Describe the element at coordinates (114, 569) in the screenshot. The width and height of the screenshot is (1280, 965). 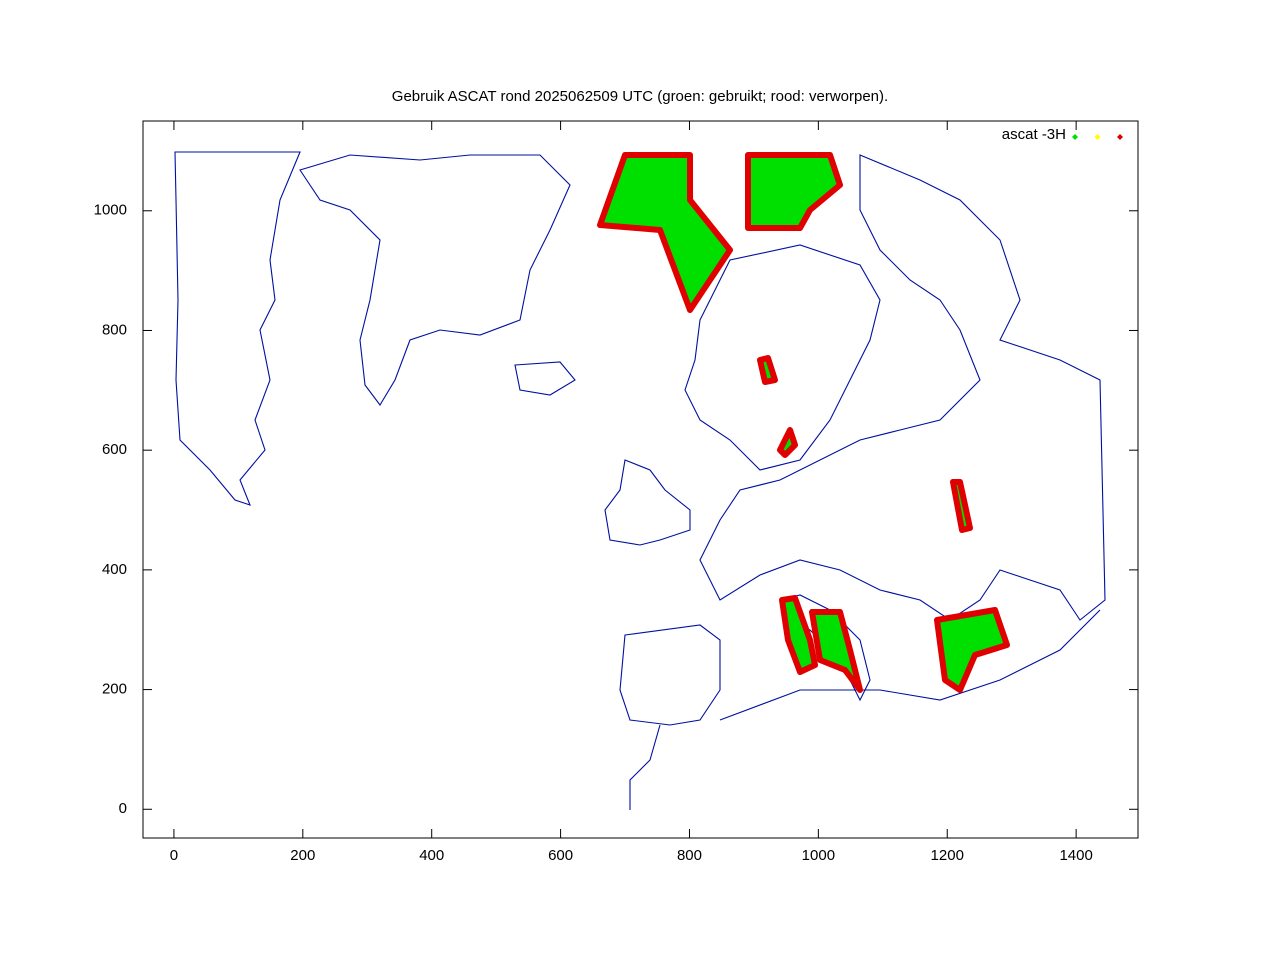
I see `y-tick-label: 400` at that location.